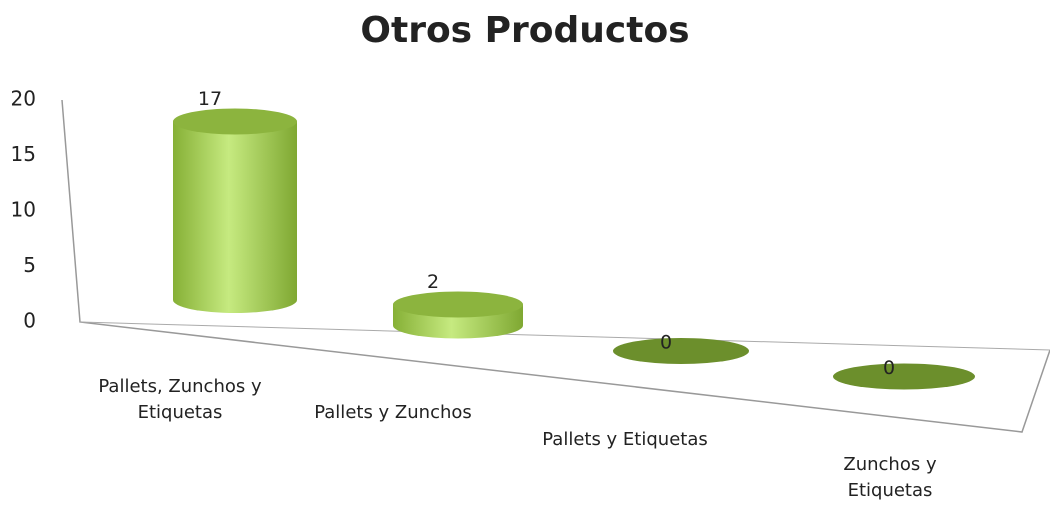 The width and height of the screenshot is (1050, 511). Describe the element at coordinates (23, 154) in the screenshot. I see `y-tick-label: 15` at that location.